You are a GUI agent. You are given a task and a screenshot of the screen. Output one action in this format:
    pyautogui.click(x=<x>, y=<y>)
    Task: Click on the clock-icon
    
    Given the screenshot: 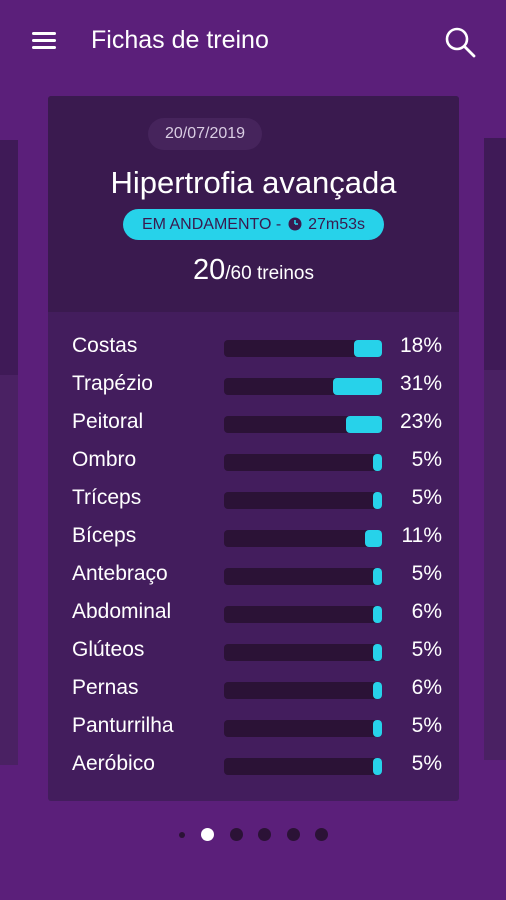 What is the action you would take?
    pyautogui.click(x=295, y=226)
    